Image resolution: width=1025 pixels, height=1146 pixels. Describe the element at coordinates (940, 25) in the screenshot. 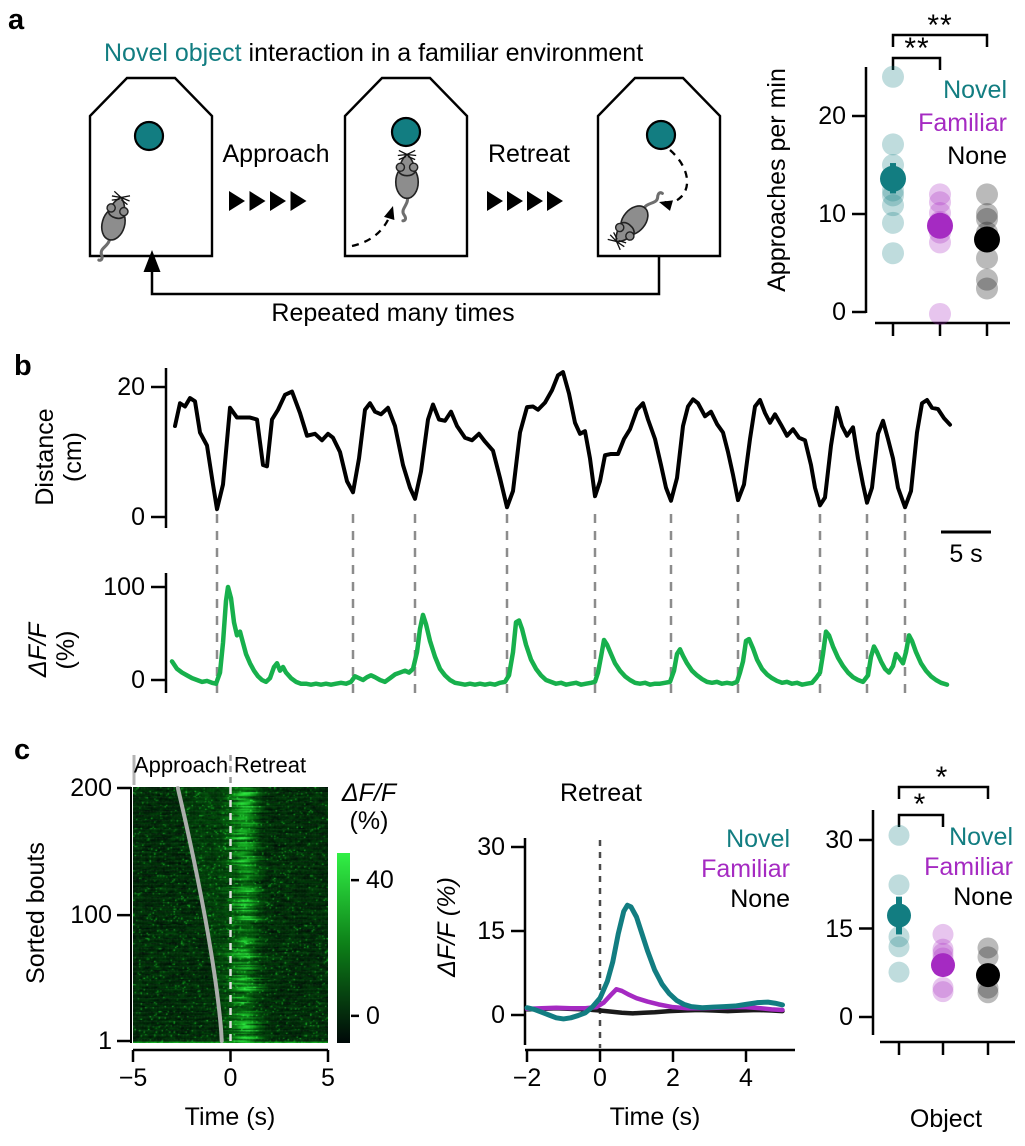

I see `sig-star-novel-none: **` at that location.